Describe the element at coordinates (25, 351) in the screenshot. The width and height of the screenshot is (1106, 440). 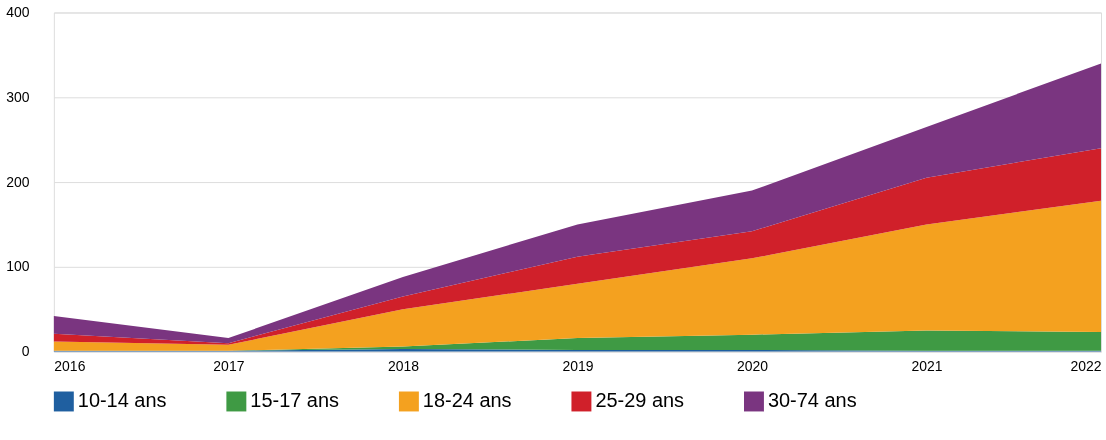
I see `y-tick-label: 0` at that location.